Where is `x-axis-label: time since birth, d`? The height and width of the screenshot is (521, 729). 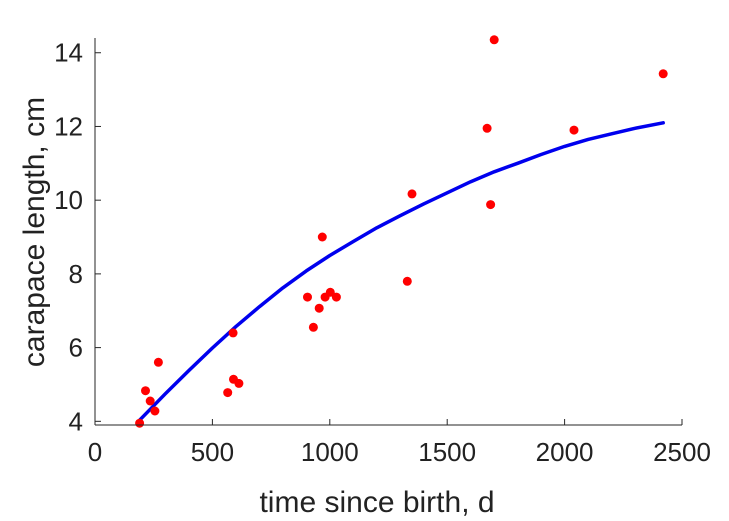
x-axis-label: time since birth, d is located at coordinates (376, 502).